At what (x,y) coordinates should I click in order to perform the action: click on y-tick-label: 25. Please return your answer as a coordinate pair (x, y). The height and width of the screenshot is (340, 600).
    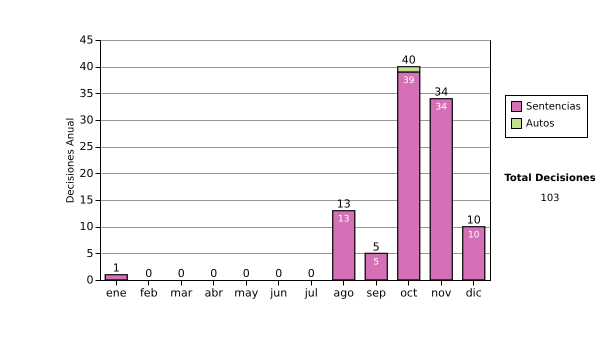
    Looking at the image, I should click on (87, 147).